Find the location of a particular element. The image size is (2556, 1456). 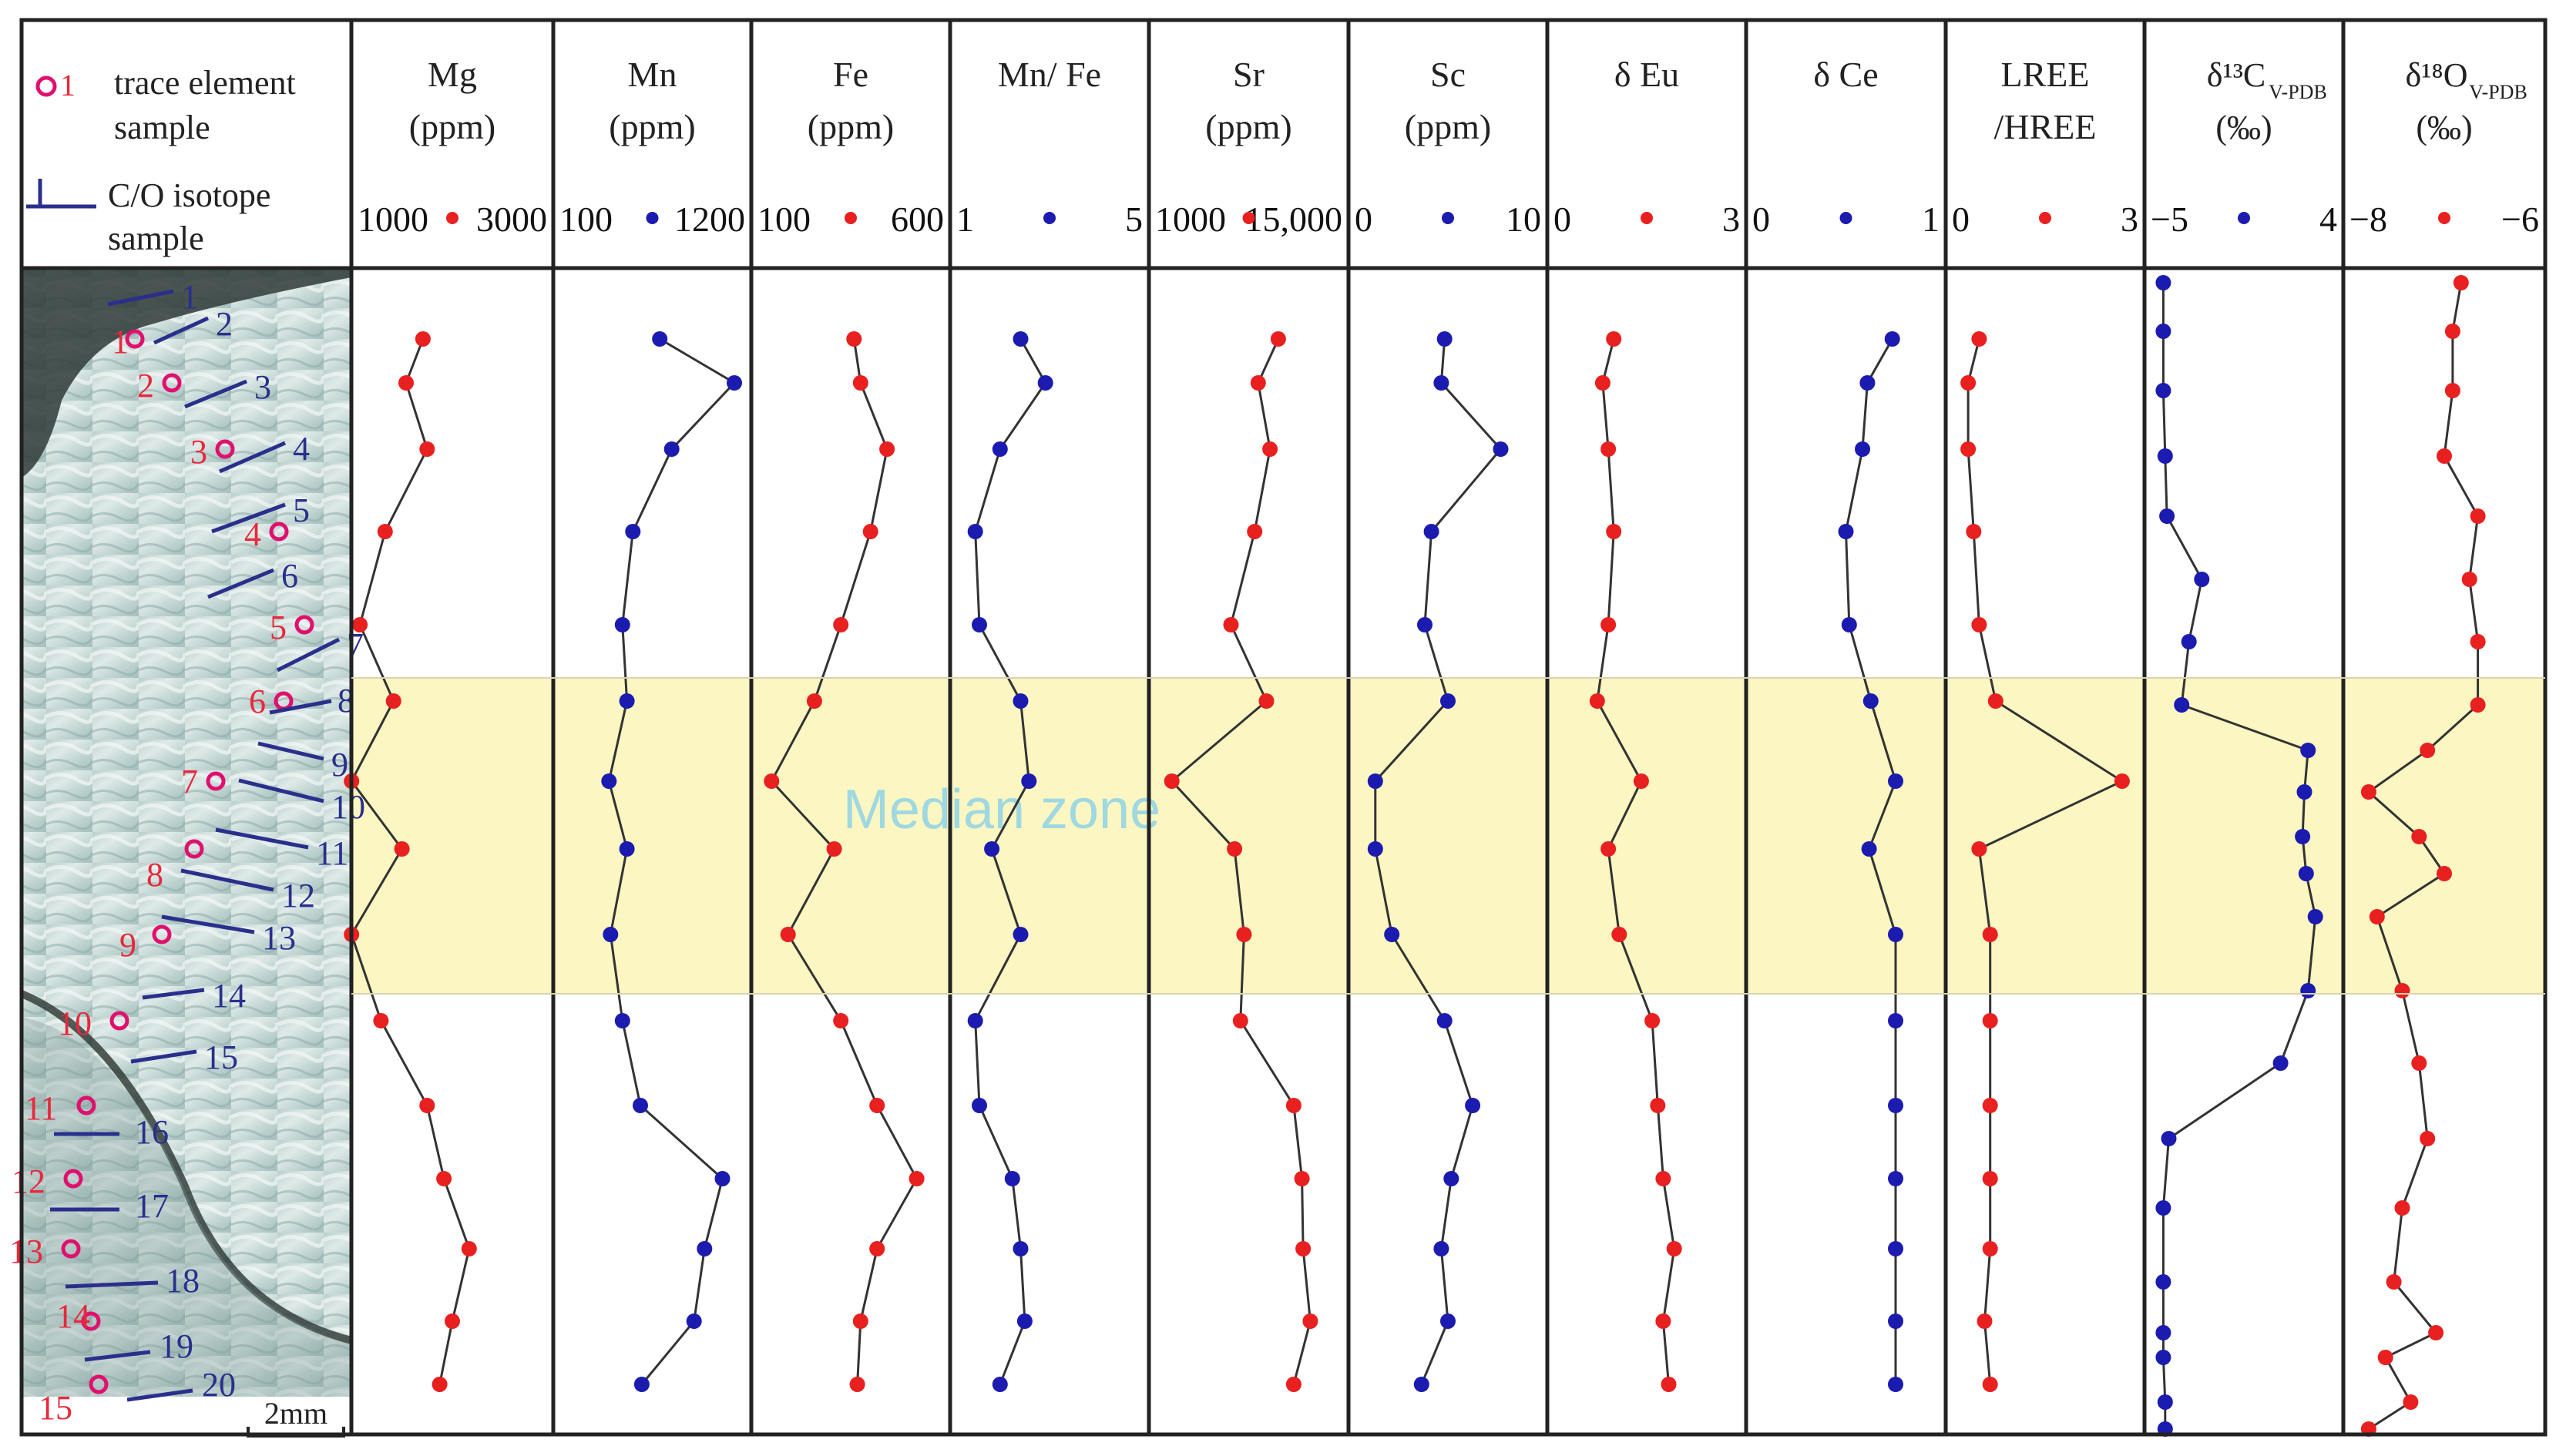

axis-max-label: 3 is located at coordinates (1731, 220).